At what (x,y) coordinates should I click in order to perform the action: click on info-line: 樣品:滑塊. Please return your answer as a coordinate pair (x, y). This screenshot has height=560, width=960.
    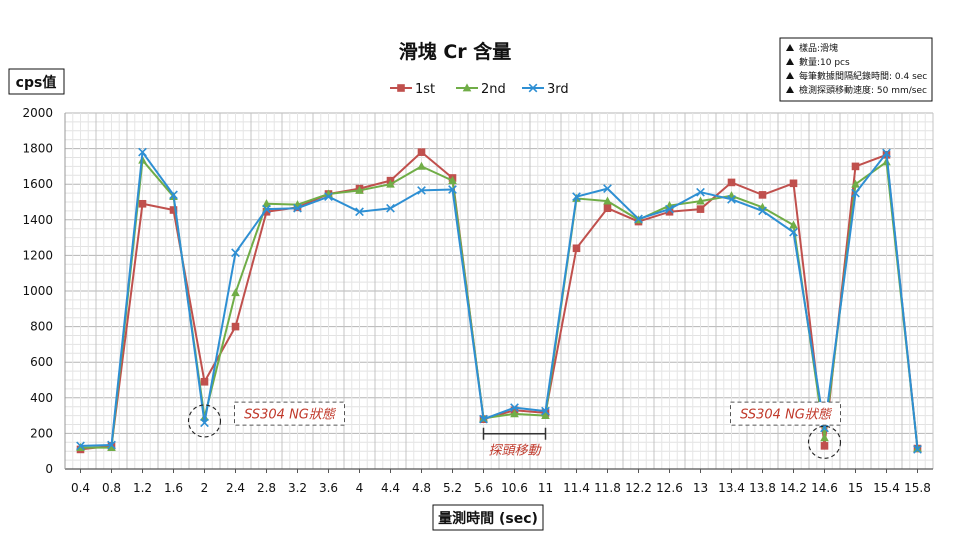
    Looking at the image, I should click on (818, 48).